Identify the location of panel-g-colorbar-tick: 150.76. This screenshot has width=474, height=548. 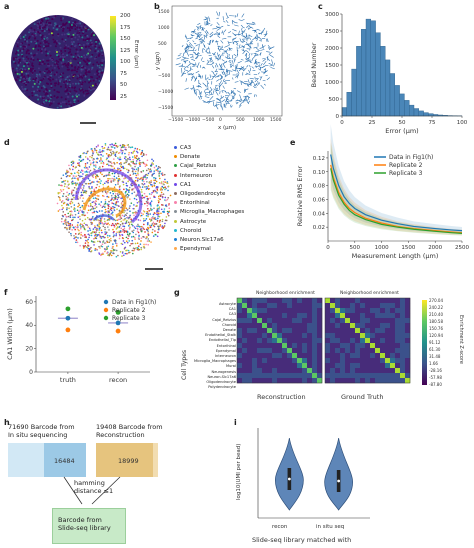
(436, 328).